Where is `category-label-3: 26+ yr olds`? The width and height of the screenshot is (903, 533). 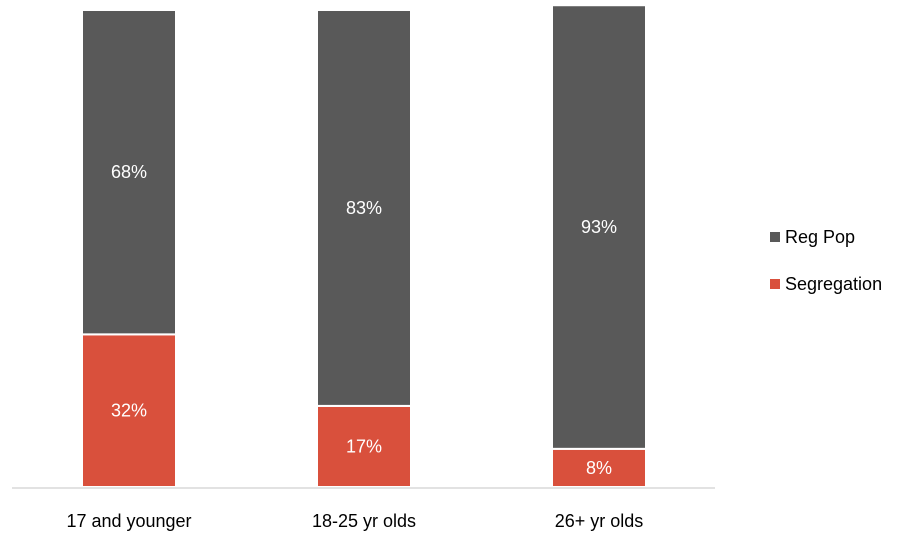 category-label-3: 26+ yr olds is located at coordinates (599, 521).